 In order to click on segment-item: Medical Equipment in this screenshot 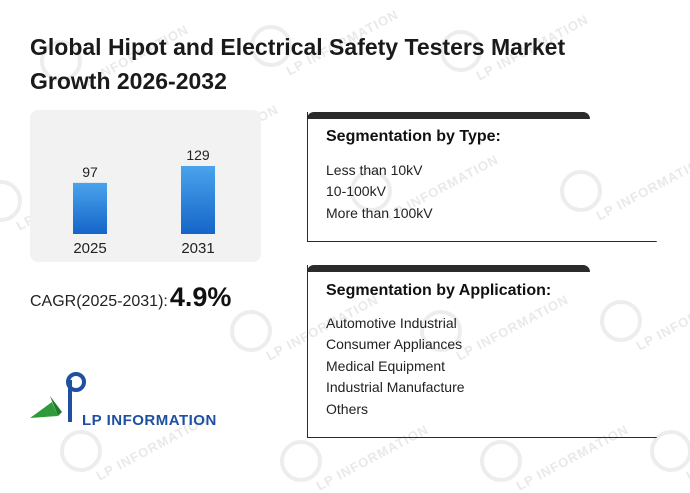, I will do `click(386, 366)`.